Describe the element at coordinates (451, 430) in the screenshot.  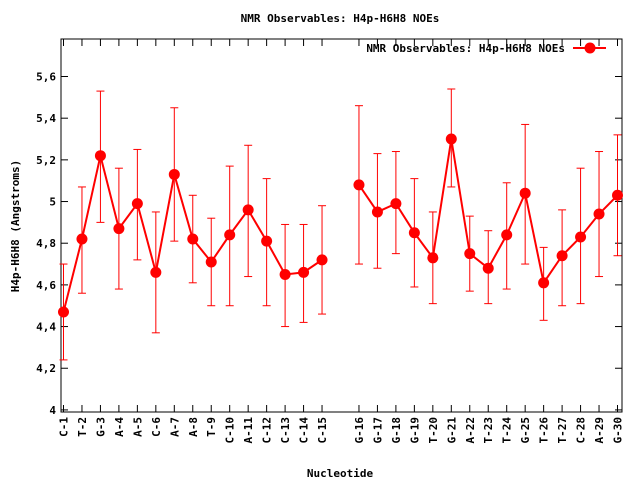
I see `x-tick-label: G-21` at that location.